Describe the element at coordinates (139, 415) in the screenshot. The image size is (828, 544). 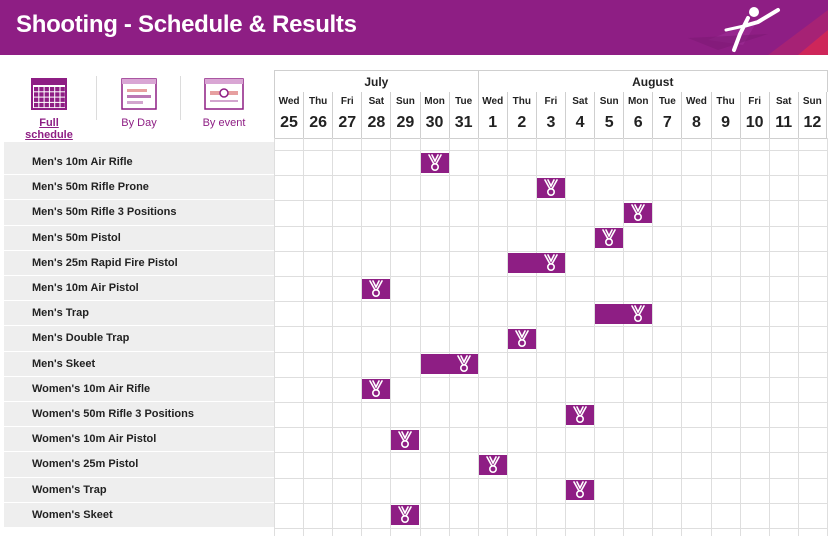
I see `event-row-label: Women's 50m Rifle 3 Positions` at that location.